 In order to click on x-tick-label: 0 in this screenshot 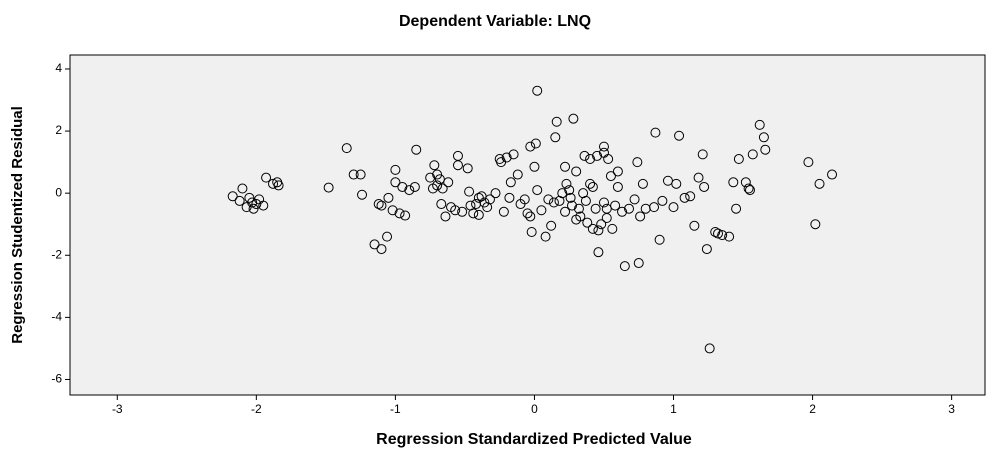, I will do `click(534, 409)`.